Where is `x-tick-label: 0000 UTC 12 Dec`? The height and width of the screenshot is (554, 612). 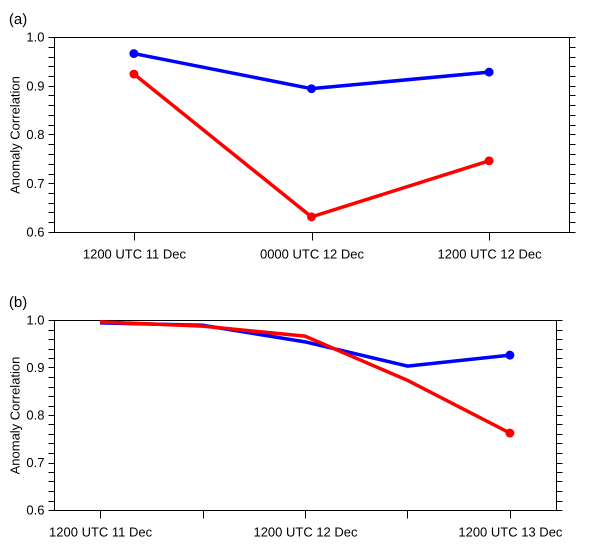 x-tick-label: 0000 UTC 12 Dec is located at coordinates (312, 254).